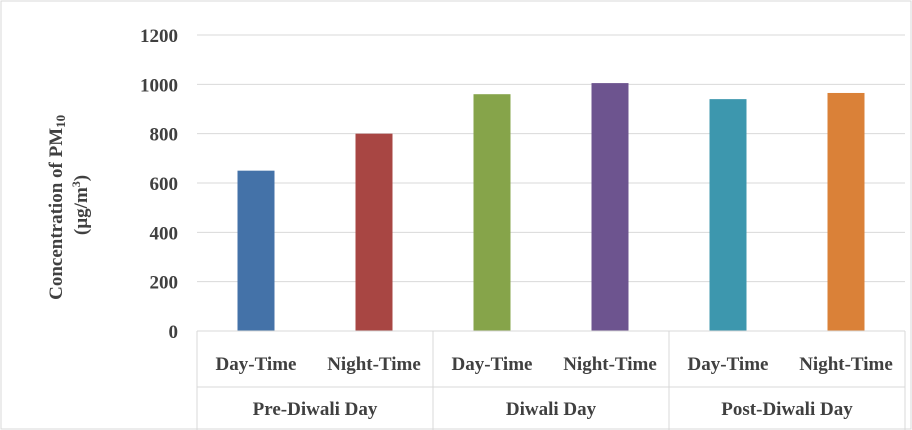 The image size is (912, 430). I want to click on y-tick-label: 400, so click(164, 233).